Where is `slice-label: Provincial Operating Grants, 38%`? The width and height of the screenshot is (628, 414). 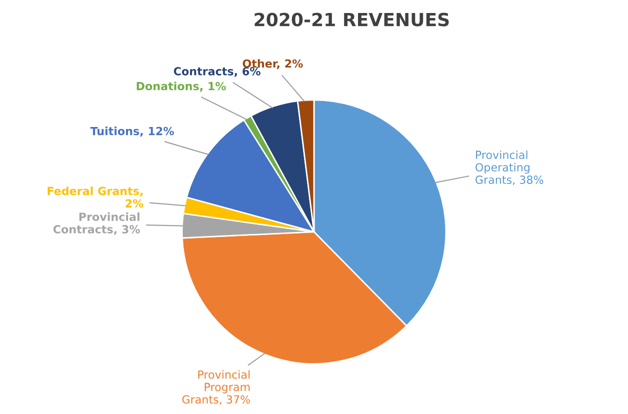 slice-label: Provincial Operating Grants, 38% is located at coordinates (510, 168).